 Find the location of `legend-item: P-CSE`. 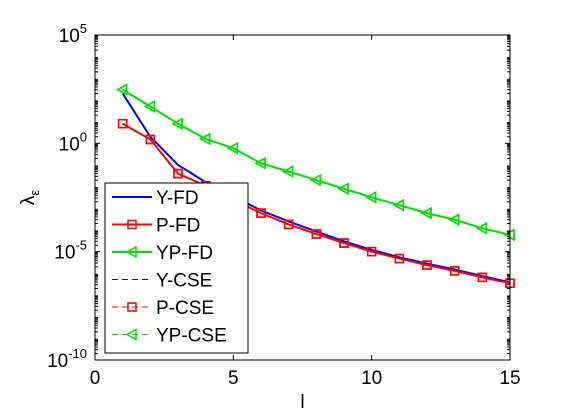

legend-item: P-CSE is located at coordinates (163, 308).